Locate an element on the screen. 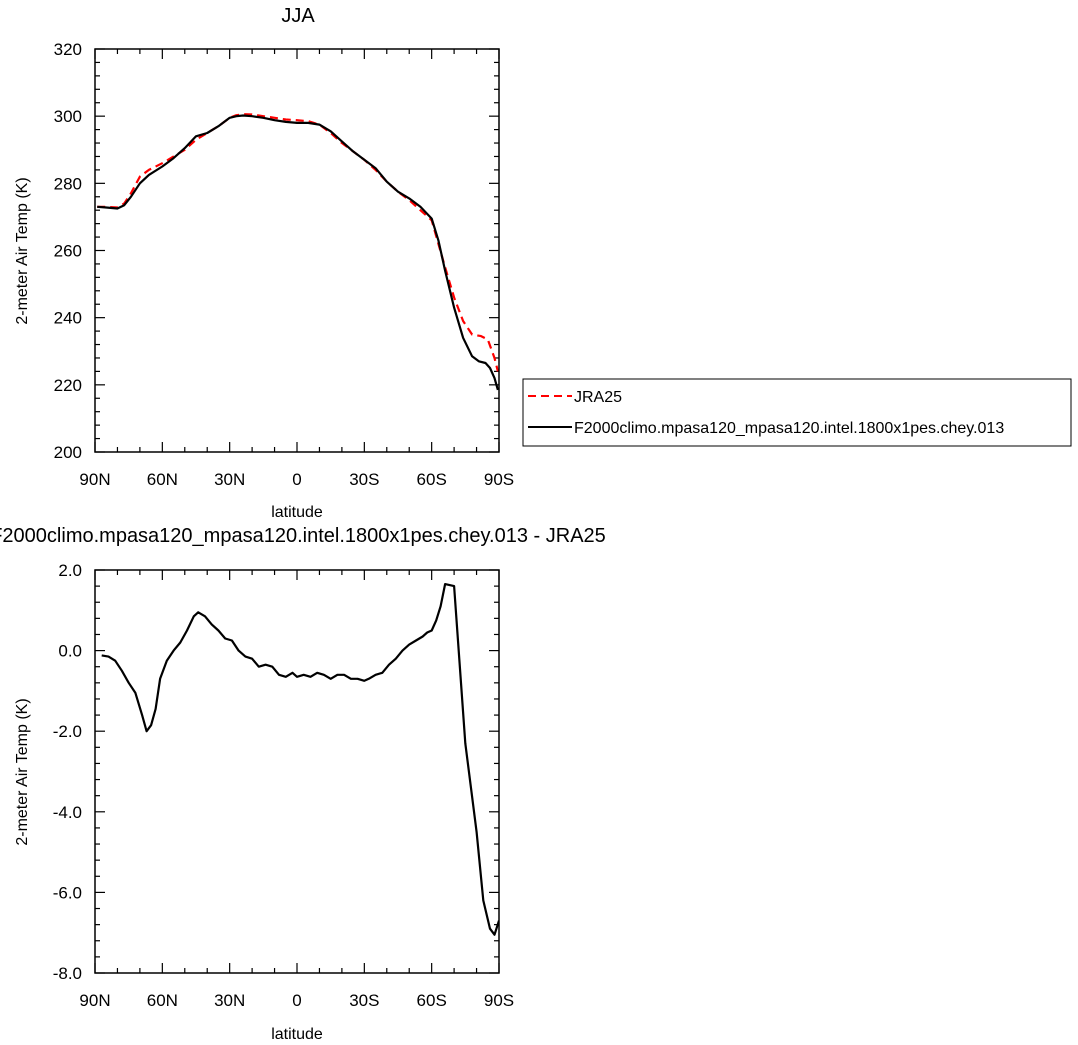  panel-top-frame is located at coordinates (297, 250).